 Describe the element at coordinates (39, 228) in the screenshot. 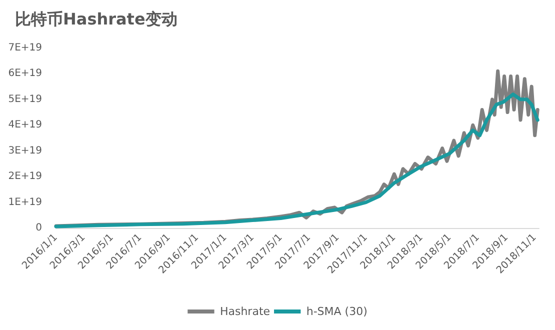

I see `y-tick-label: 0` at that location.